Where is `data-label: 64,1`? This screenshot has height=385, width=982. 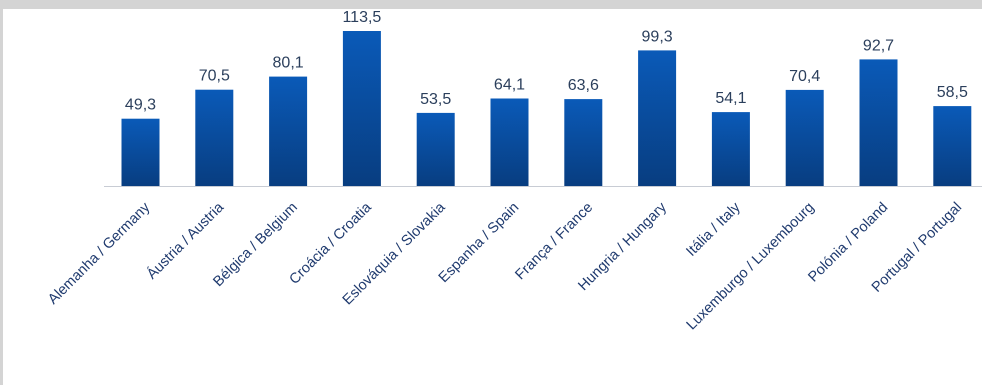
data-label: 64,1 is located at coordinates (509, 85).